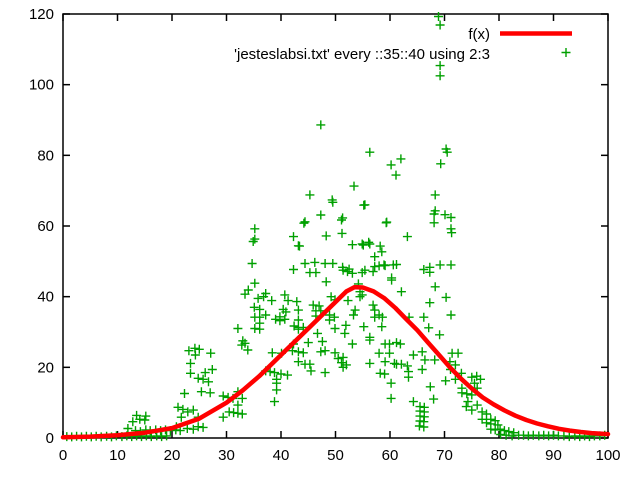  What do you see at coordinates (50, 438) in the screenshot?
I see `y-tick-label: 0` at bounding box center [50, 438].